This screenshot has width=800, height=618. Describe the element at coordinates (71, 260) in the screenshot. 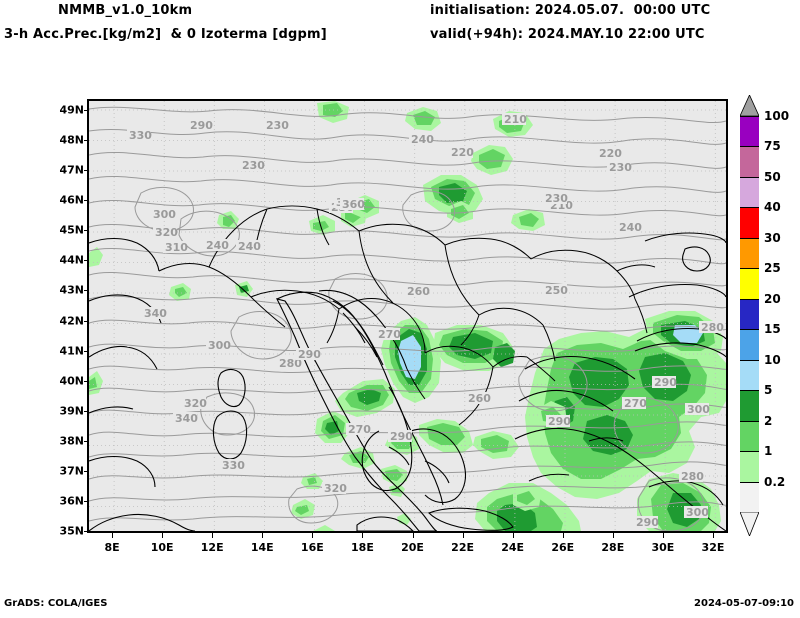

I see `lat-tick-label: 44N` at that location.